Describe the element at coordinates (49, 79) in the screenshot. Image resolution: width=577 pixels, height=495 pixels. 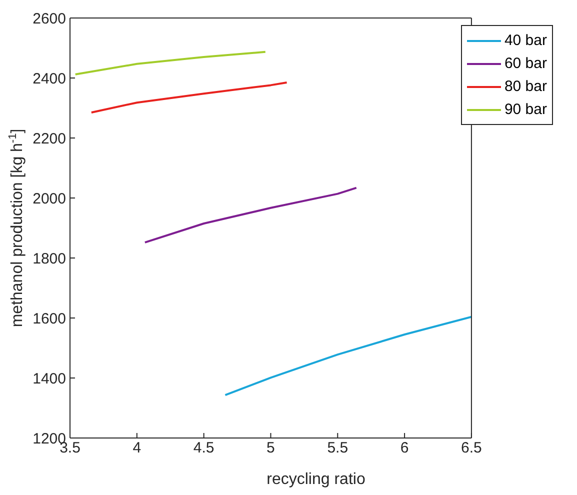
I see `y-tick-label: 2400` at that location.